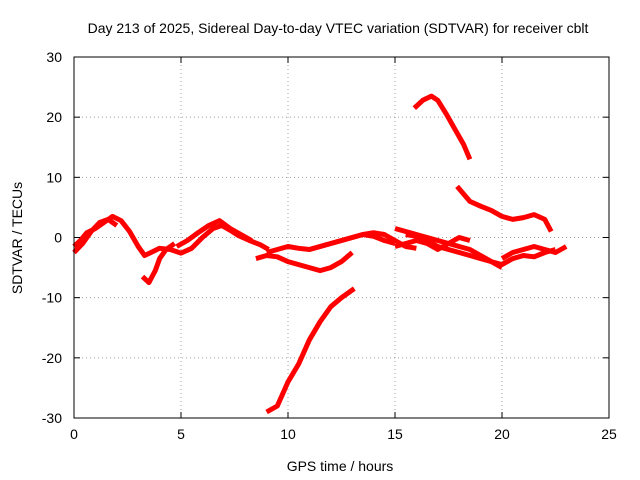 The image size is (640, 480). What do you see at coordinates (58, 238) in the screenshot?
I see `y-tick-label: 0` at bounding box center [58, 238].